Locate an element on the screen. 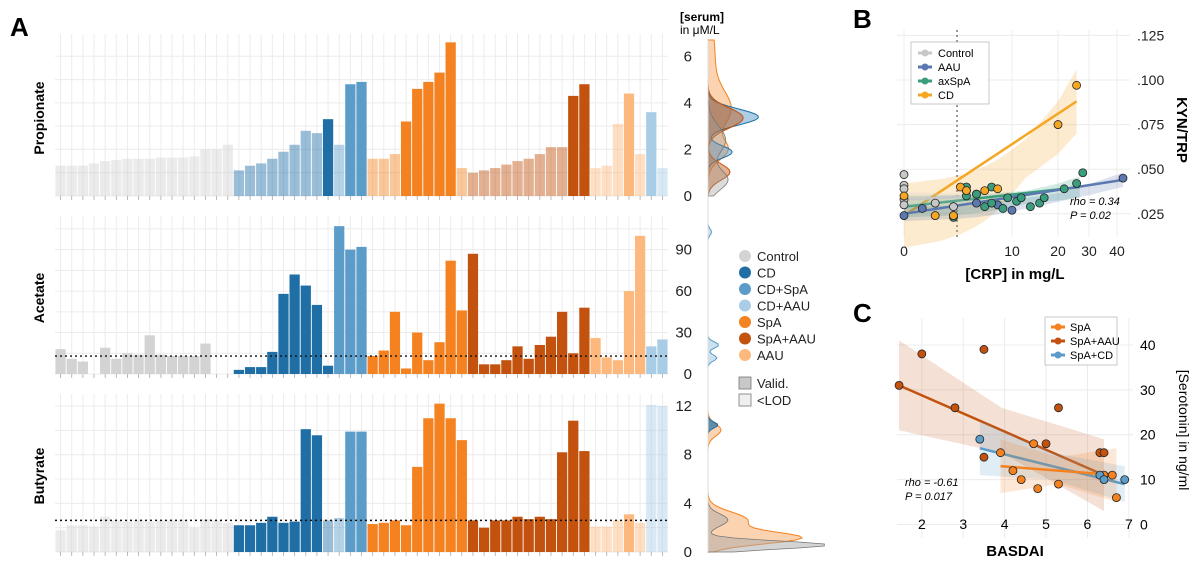  x-tick-label: 30 is located at coordinates (1089, 251).